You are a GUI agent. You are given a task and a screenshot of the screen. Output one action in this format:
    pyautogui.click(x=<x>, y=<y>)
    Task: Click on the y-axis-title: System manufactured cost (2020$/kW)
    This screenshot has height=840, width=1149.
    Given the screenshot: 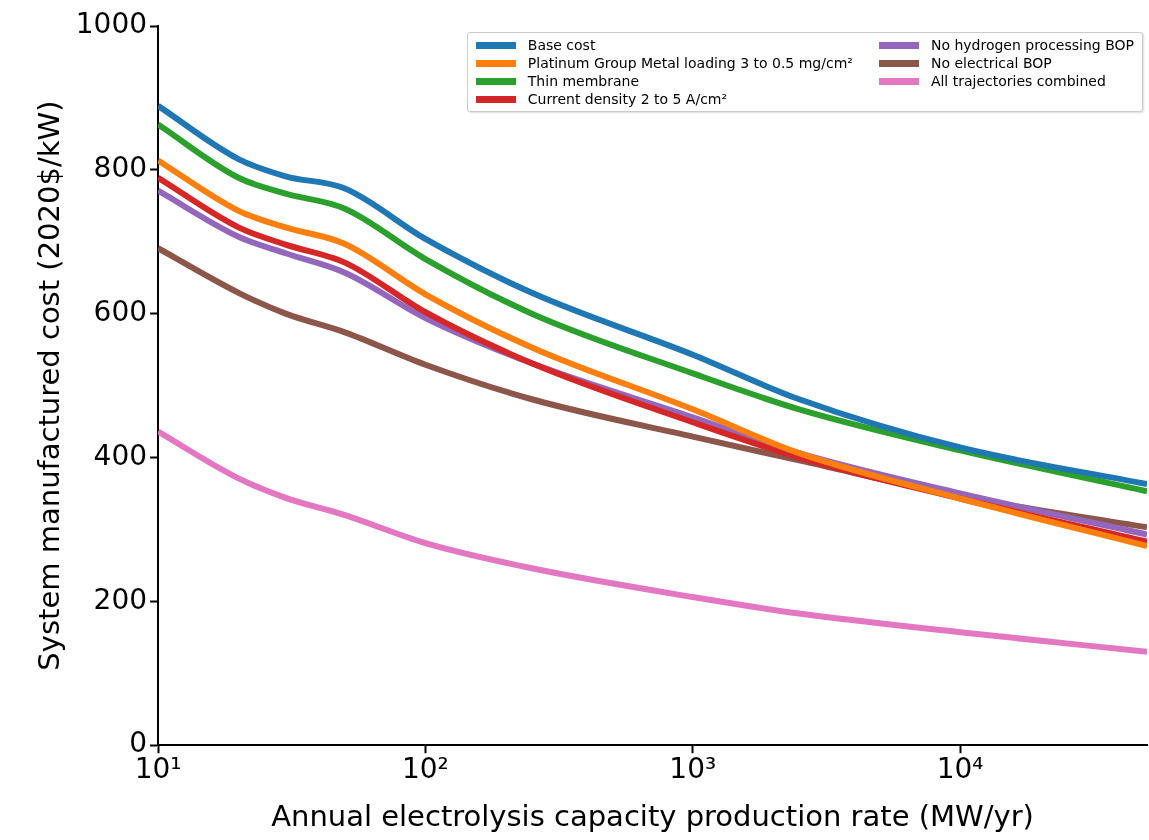 What is the action you would take?
    pyautogui.click(x=48, y=385)
    